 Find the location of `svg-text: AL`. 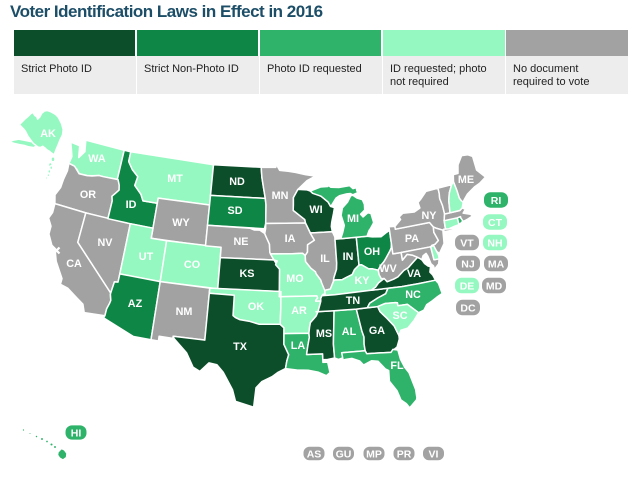

svg-text: AL is located at coordinates (349, 332).